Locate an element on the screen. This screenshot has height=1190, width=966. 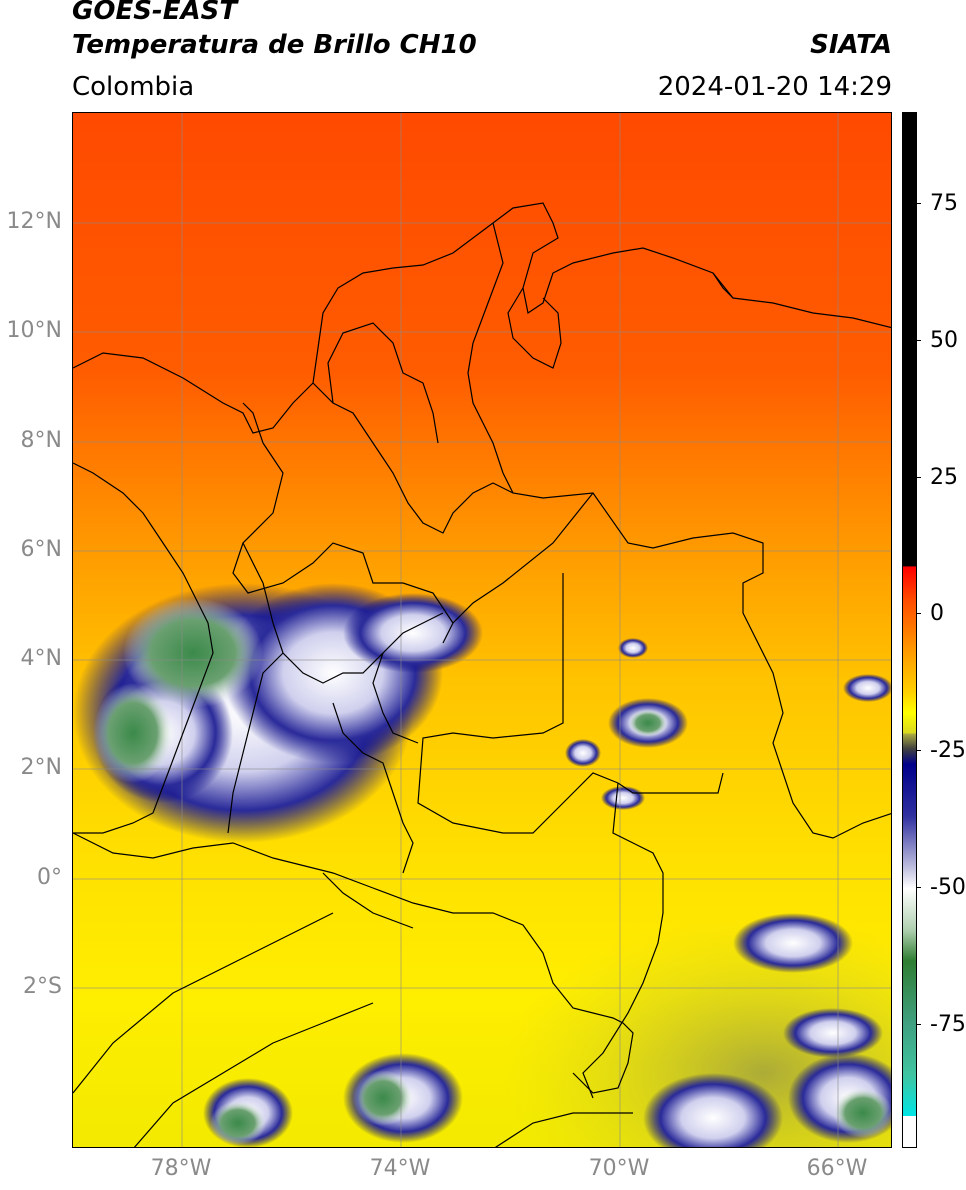
colorbar-label-minus50: -50 is located at coordinates (948, 887).